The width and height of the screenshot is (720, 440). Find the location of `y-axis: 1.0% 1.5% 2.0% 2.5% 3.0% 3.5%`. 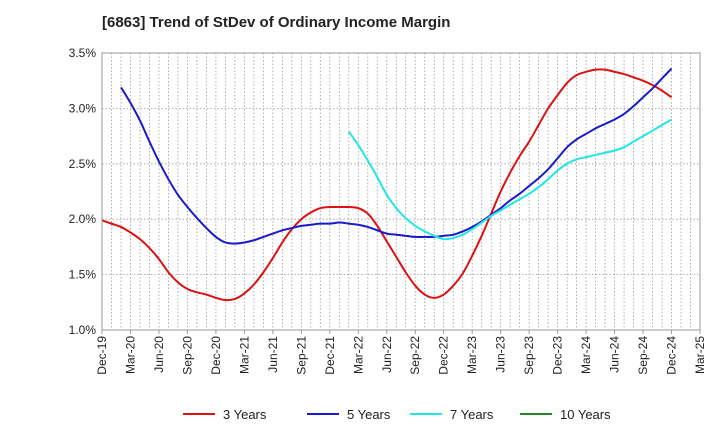

y-axis: 1.0% 1.5% 2.0% 2.5% 3.0% 3.5% is located at coordinates (83, 191).